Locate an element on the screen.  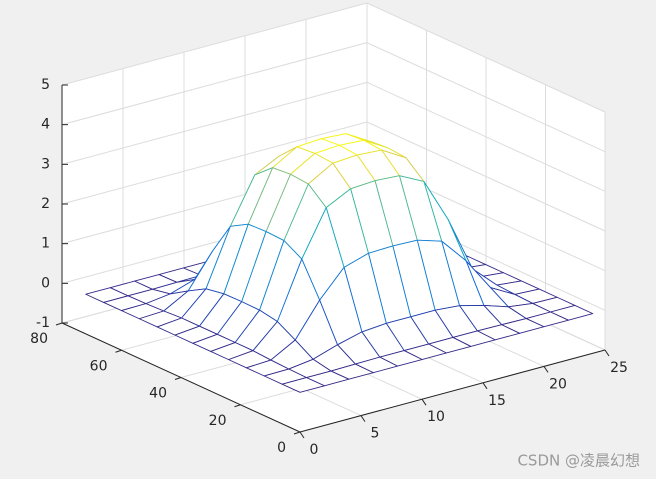
y-tick-label: 60 is located at coordinates (99, 366).